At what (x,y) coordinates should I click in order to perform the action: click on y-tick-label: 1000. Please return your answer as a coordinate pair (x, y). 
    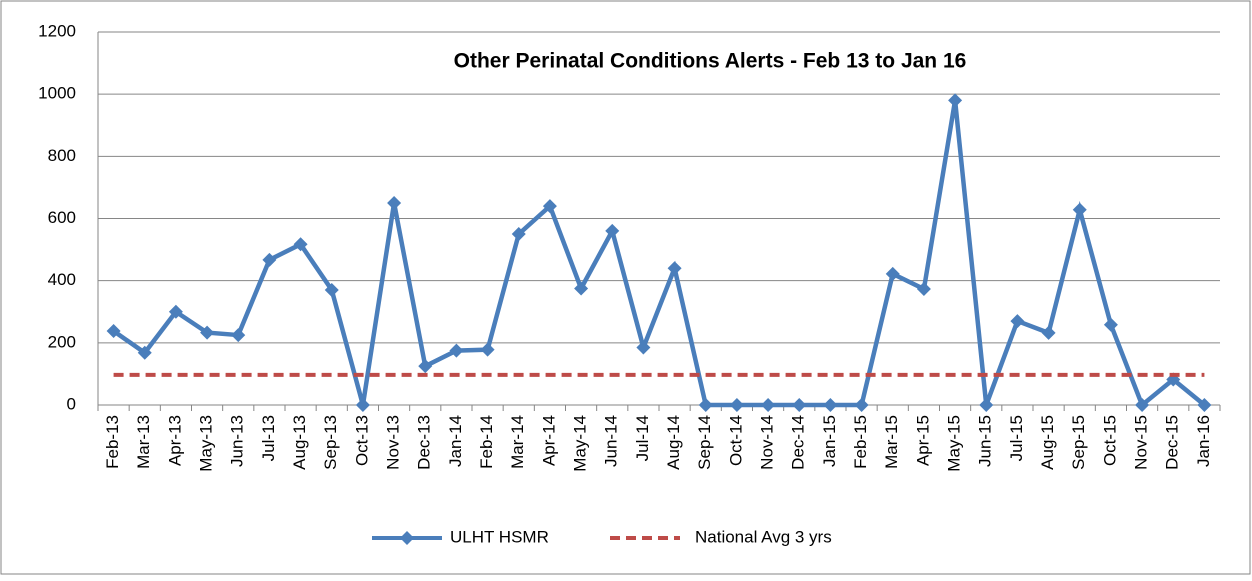
    Looking at the image, I should click on (57, 93).